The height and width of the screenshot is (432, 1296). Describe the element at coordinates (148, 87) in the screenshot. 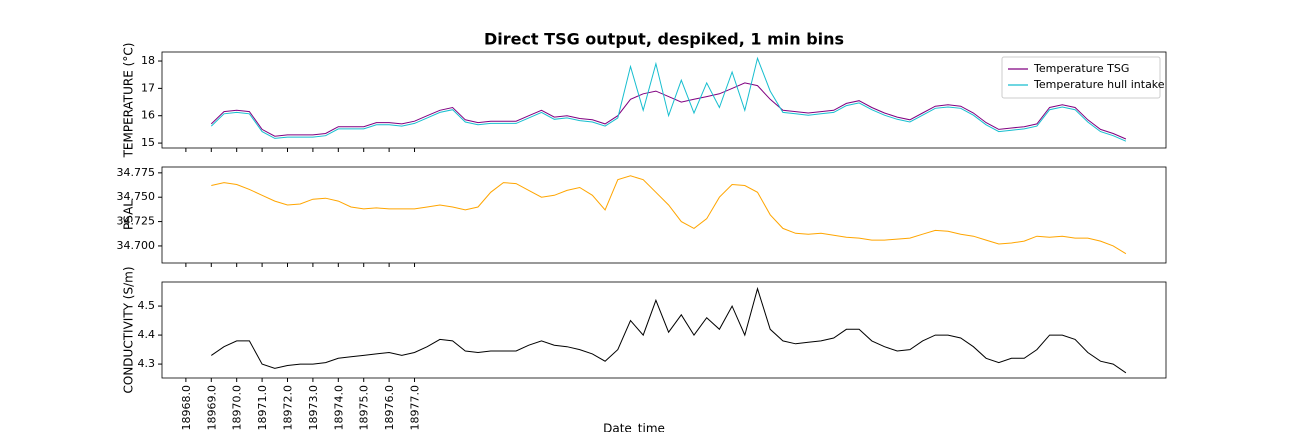

I see `y-tick-label: 17` at that location.